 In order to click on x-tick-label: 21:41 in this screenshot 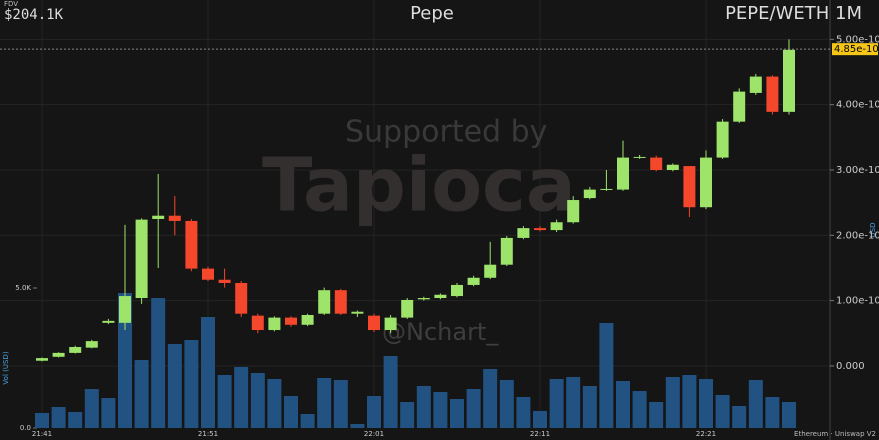, I will do `click(42, 434)`.